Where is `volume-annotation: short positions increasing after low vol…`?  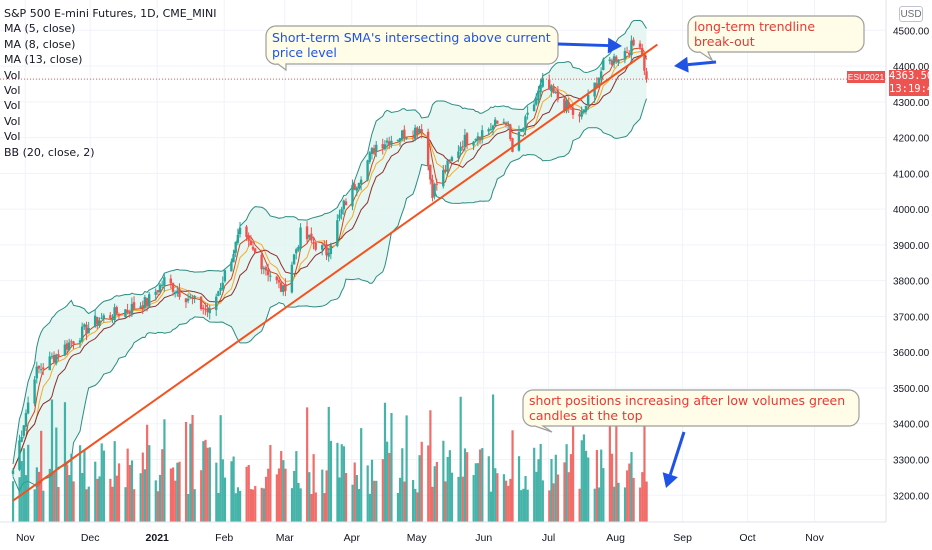
volume-annotation: short positions increasing after low vol… is located at coordinates (687, 408).